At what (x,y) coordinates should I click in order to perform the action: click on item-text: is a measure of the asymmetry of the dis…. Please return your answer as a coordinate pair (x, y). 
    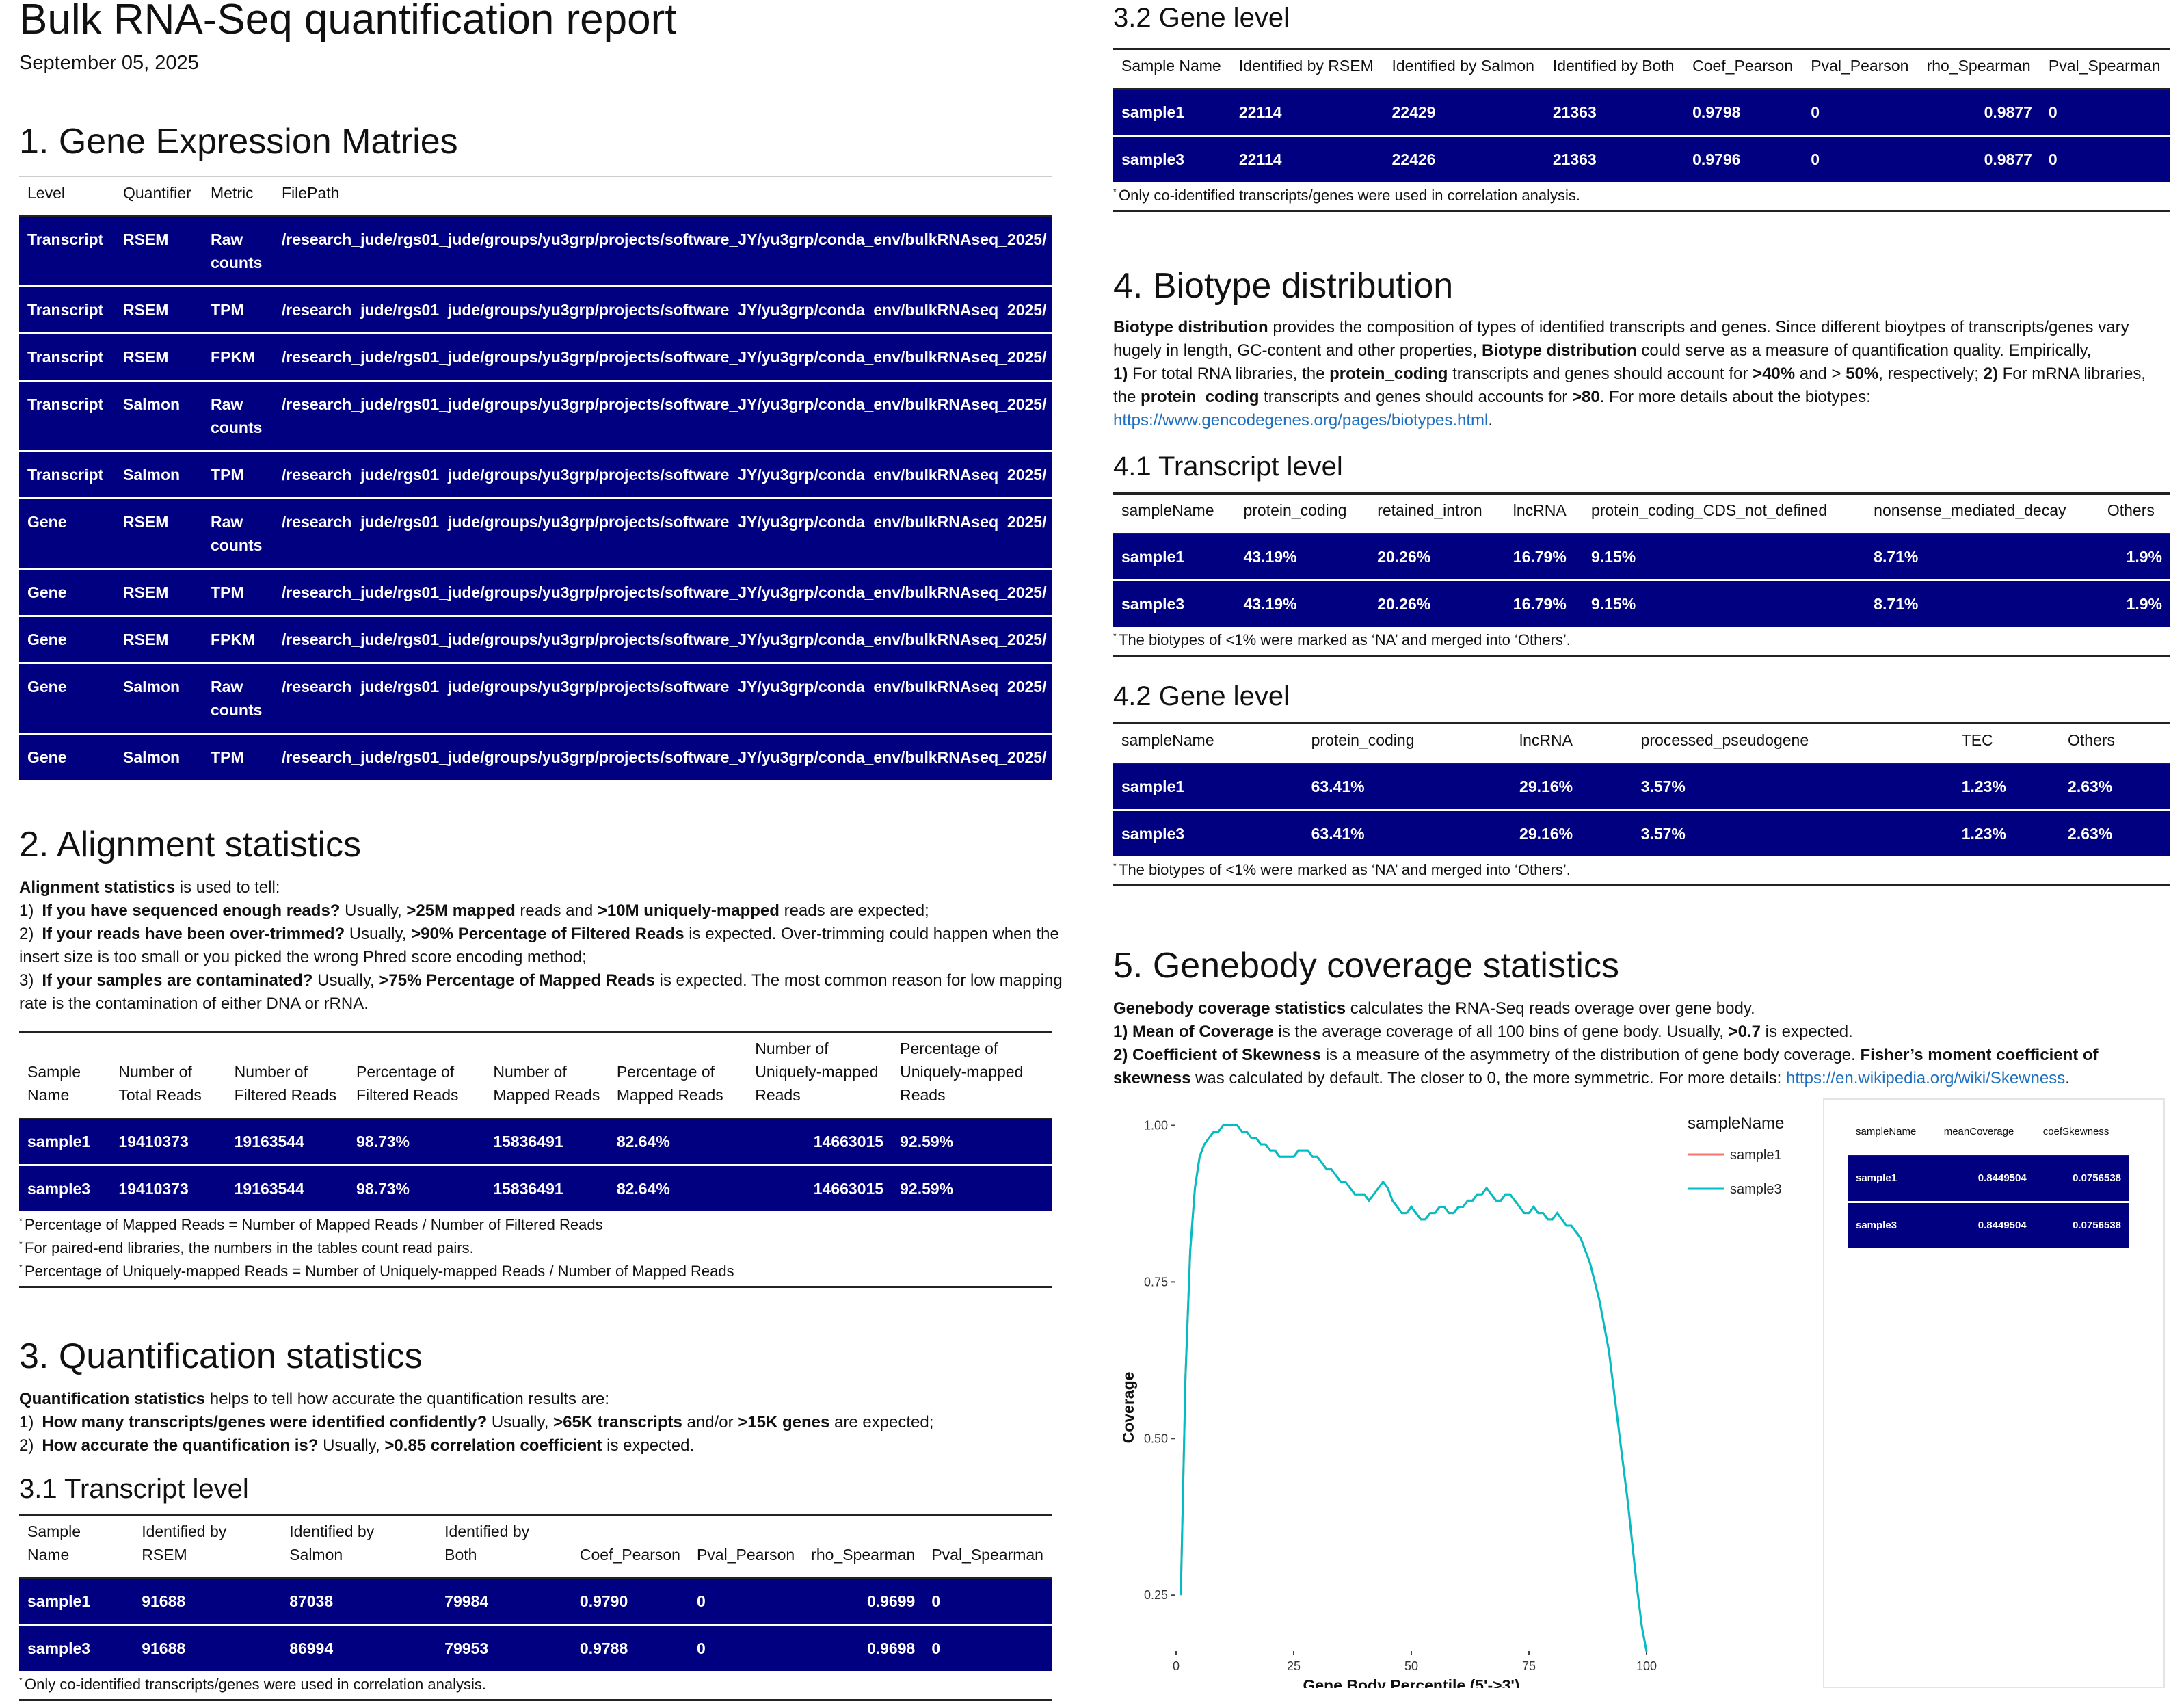
    Looking at the image, I should click on (1591, 1055).